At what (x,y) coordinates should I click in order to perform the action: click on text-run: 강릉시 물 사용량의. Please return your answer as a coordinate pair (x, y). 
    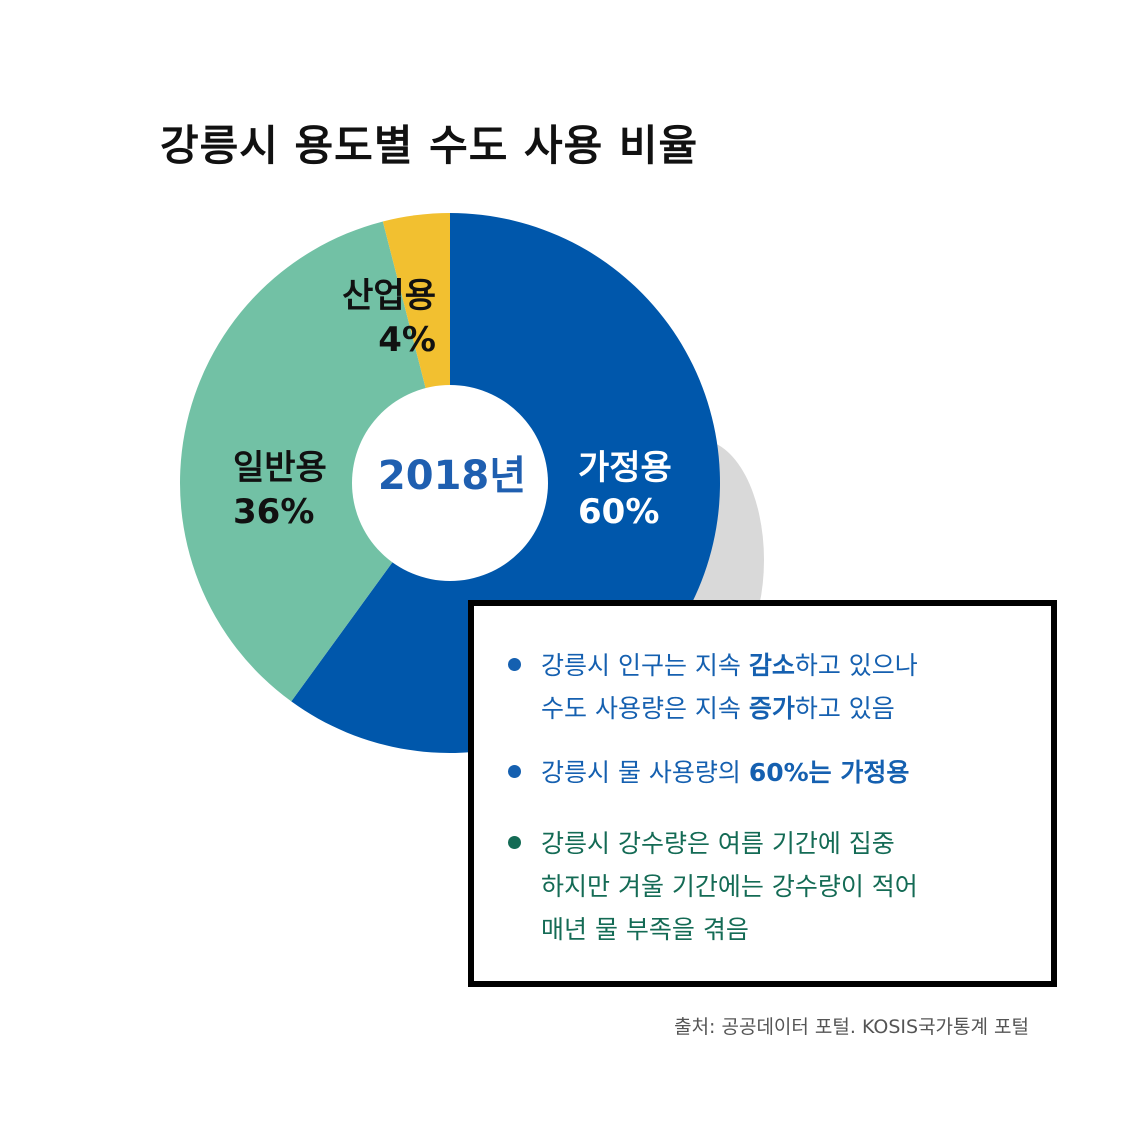
    Looking at the image, I should click on (645, 772).